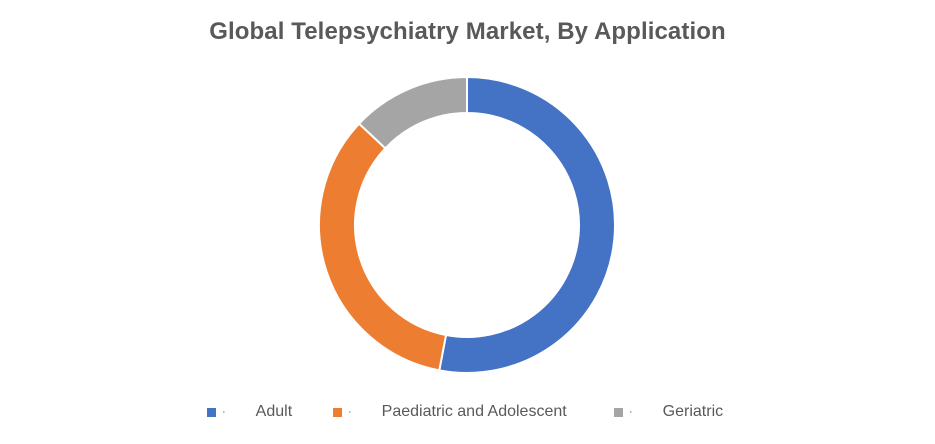 The height and width of the screenshot is (444, 935). What do you see at coordinates (693, 411) in the screenshot?
I see `legend-label-geriatric: Geriatric` at bounding box center [693, 411].